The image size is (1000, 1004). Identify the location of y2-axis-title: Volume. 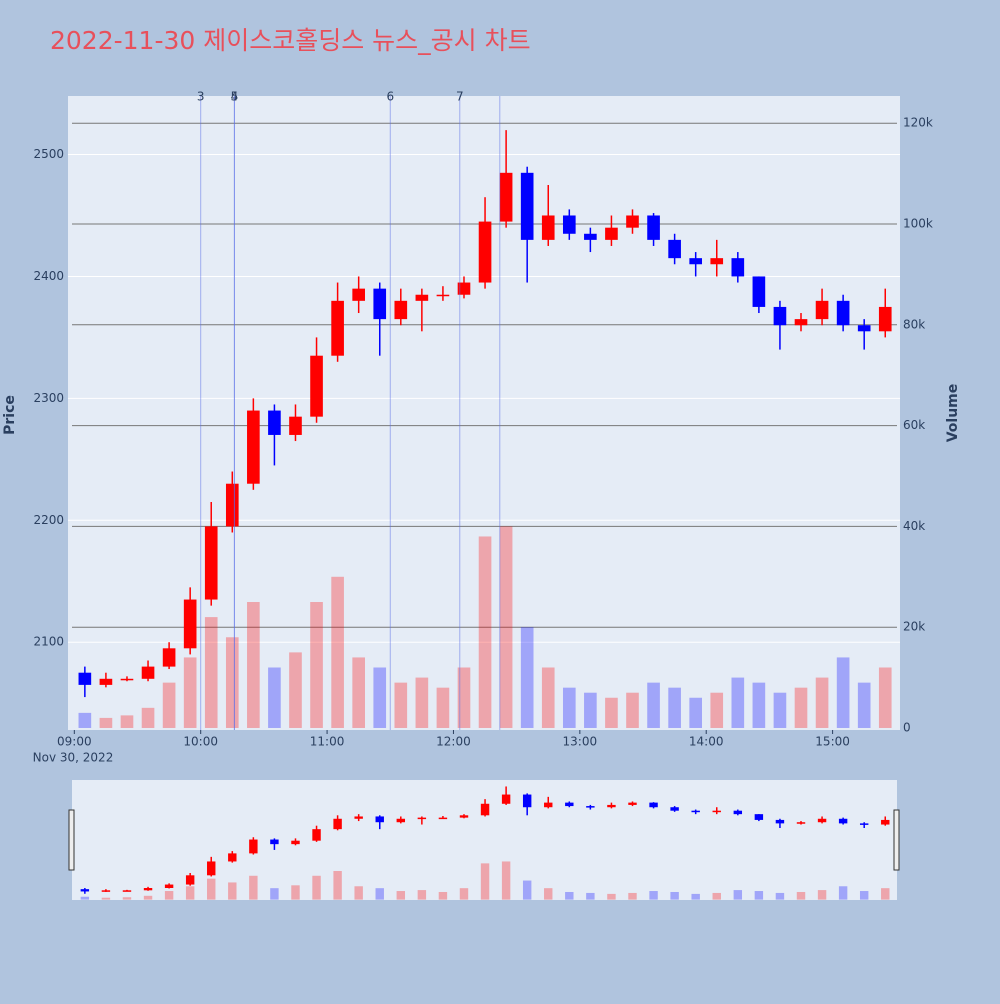
(953, 413).